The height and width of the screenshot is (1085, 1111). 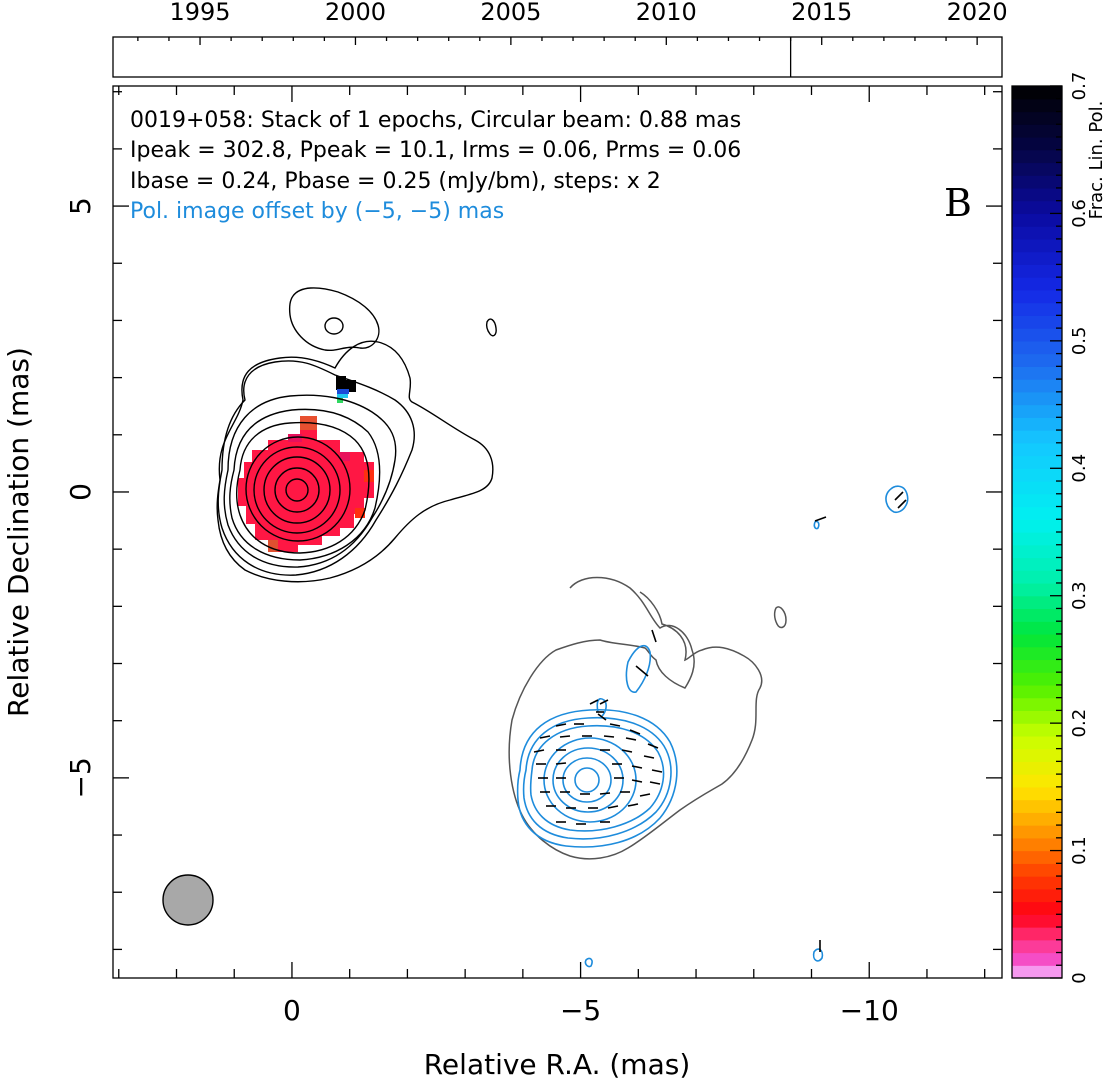 I want to click on timeline: 1995 2000 2005 2010 2015 2020, so click(x=560, y=39).